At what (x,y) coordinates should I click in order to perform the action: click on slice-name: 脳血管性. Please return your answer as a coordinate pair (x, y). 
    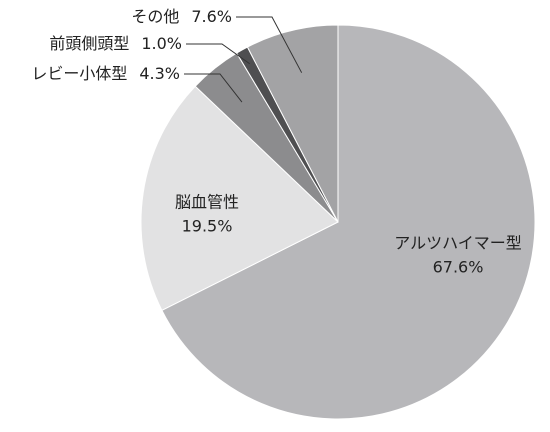
    Looking at the image, I should click on (207, 202).